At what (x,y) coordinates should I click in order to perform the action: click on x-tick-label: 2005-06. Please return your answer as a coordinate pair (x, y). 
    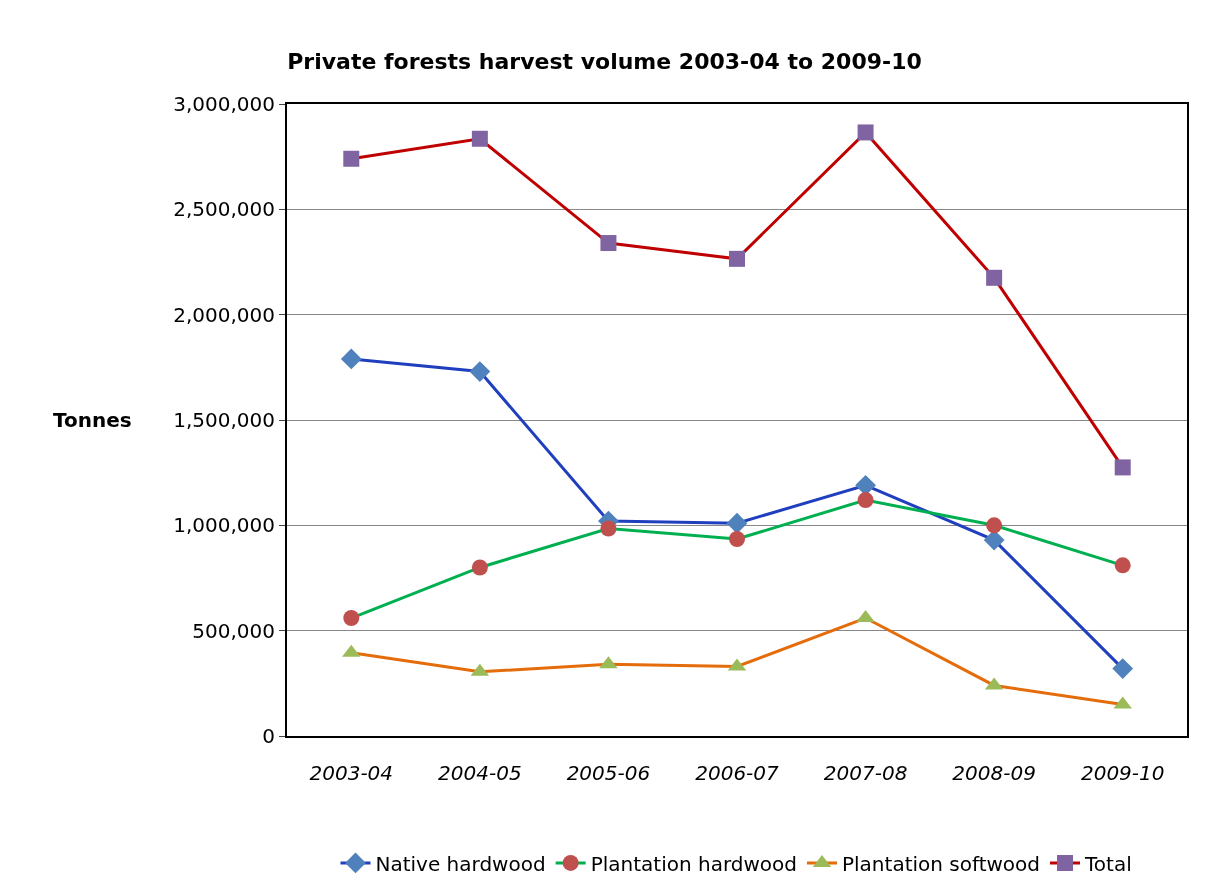
    Looking at the image, I should click on (608, 773).